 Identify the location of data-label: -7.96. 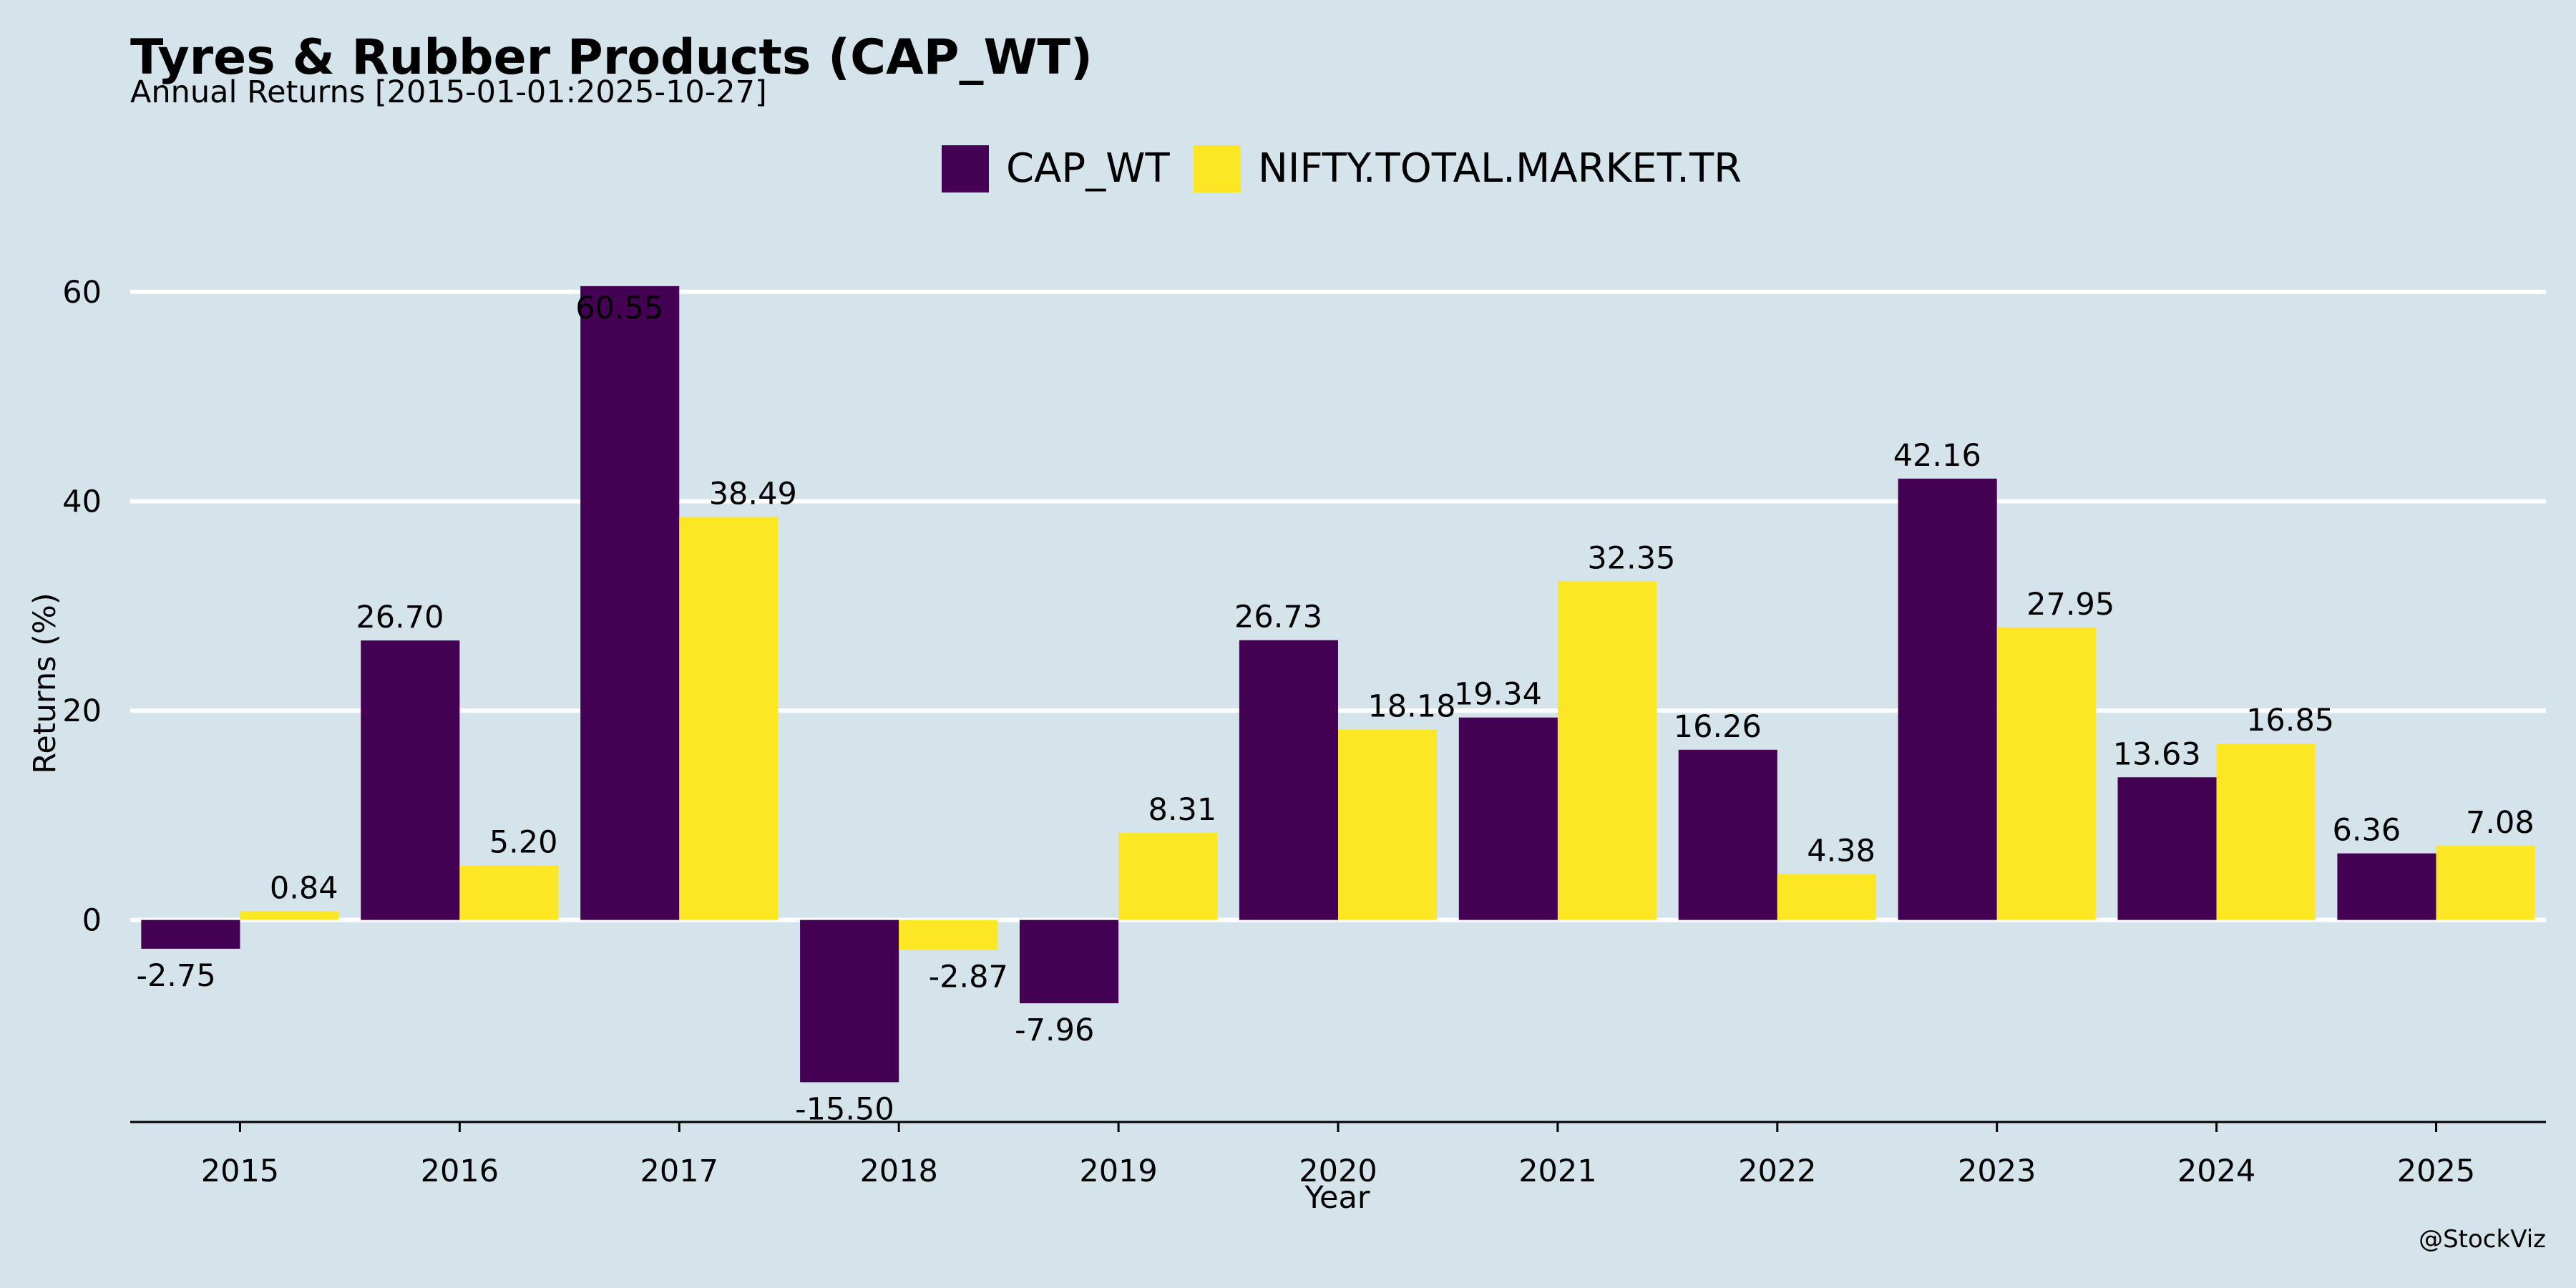
(1054, 1030).